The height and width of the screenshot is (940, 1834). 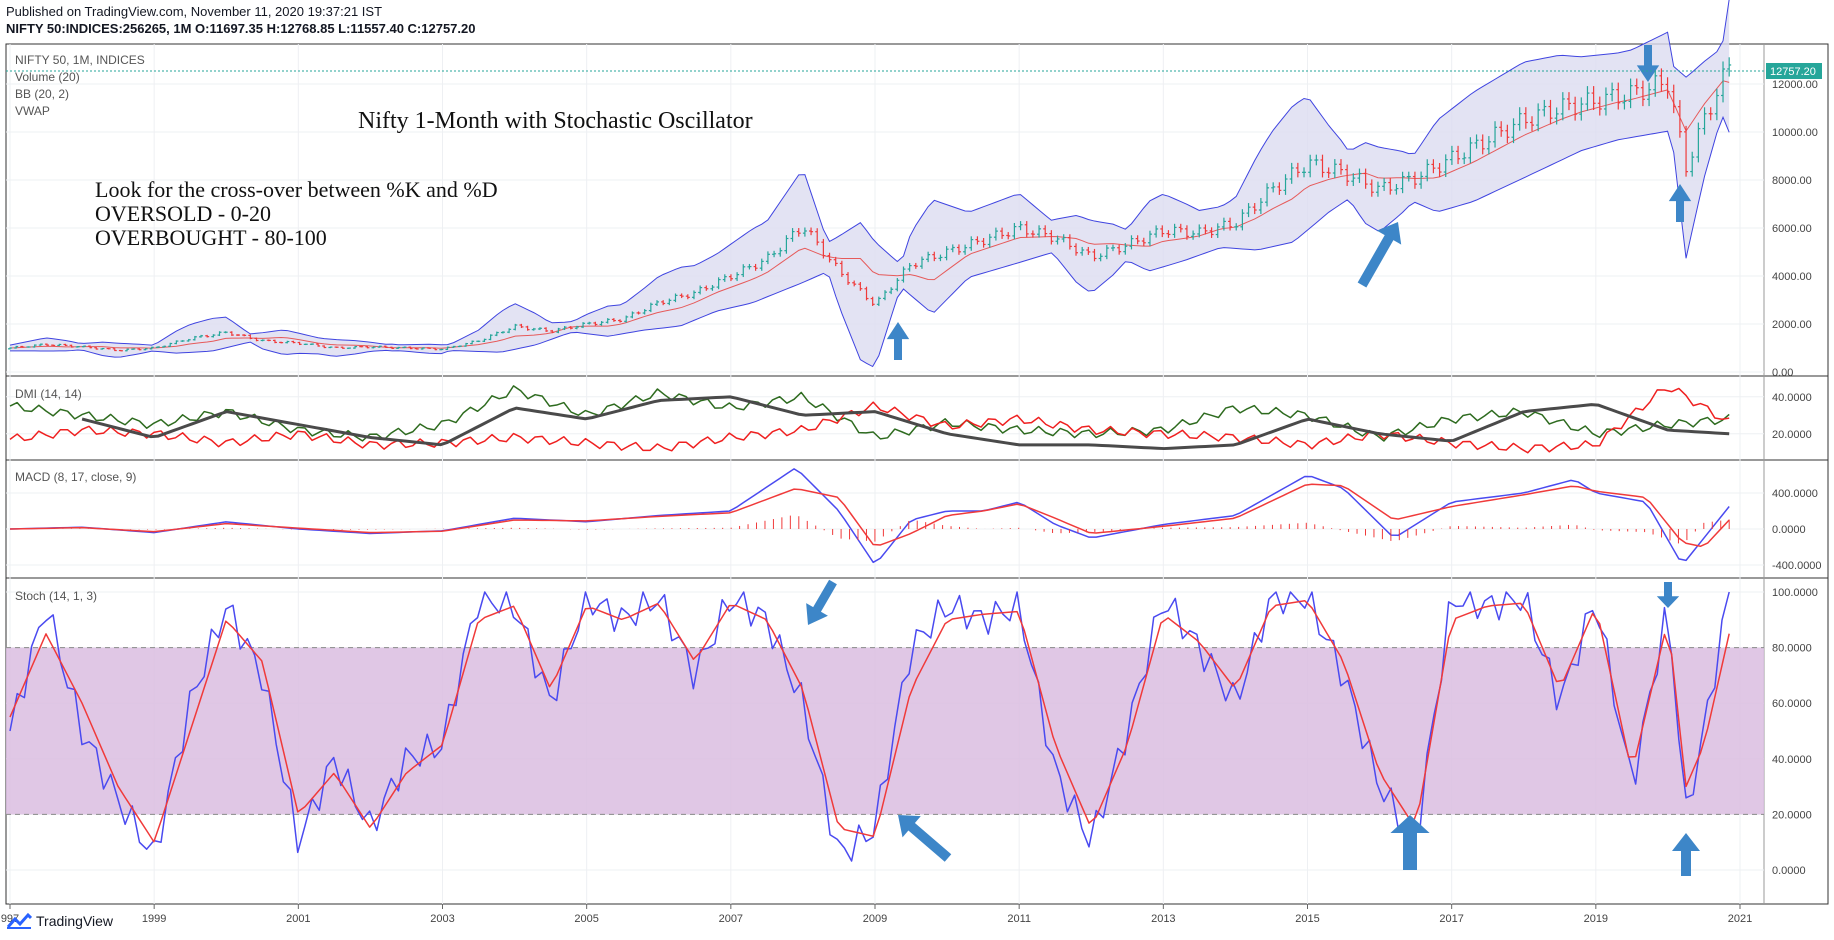 I want to click on x-tick-label: 2015, so click(x=1307, y=919).